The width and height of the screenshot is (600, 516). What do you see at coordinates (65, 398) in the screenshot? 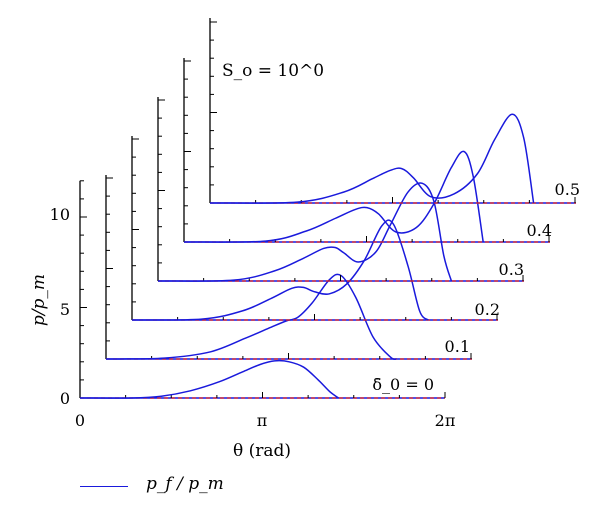
I see `y-tick-label-0: 0` at bounding box center [65, 398].